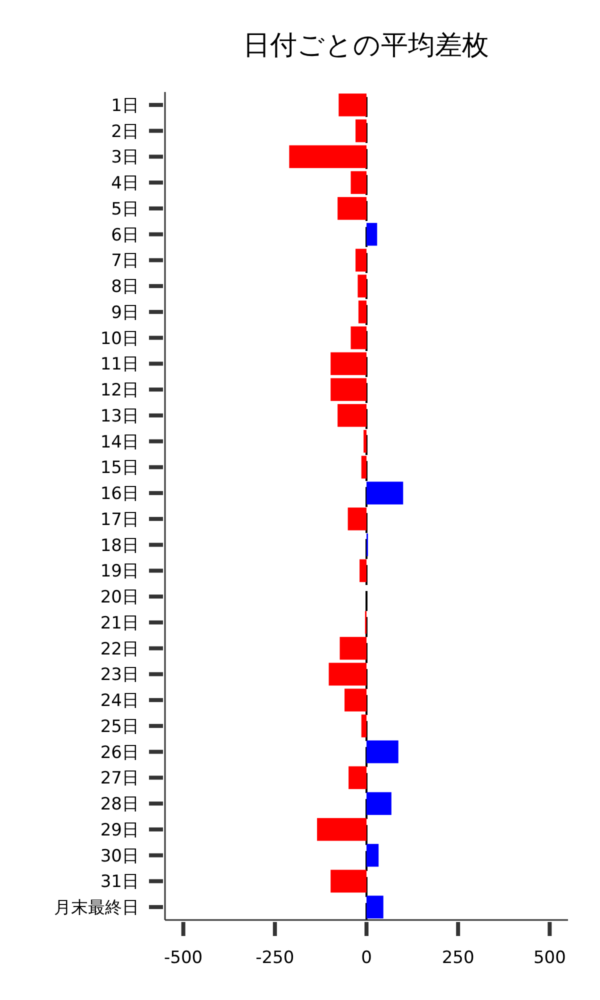 The height and width of the screenshot is (1000, 600). Describe the element at coordinates (119, 442) in the screenshot. I see `y-tick-label: 14日` at that location.